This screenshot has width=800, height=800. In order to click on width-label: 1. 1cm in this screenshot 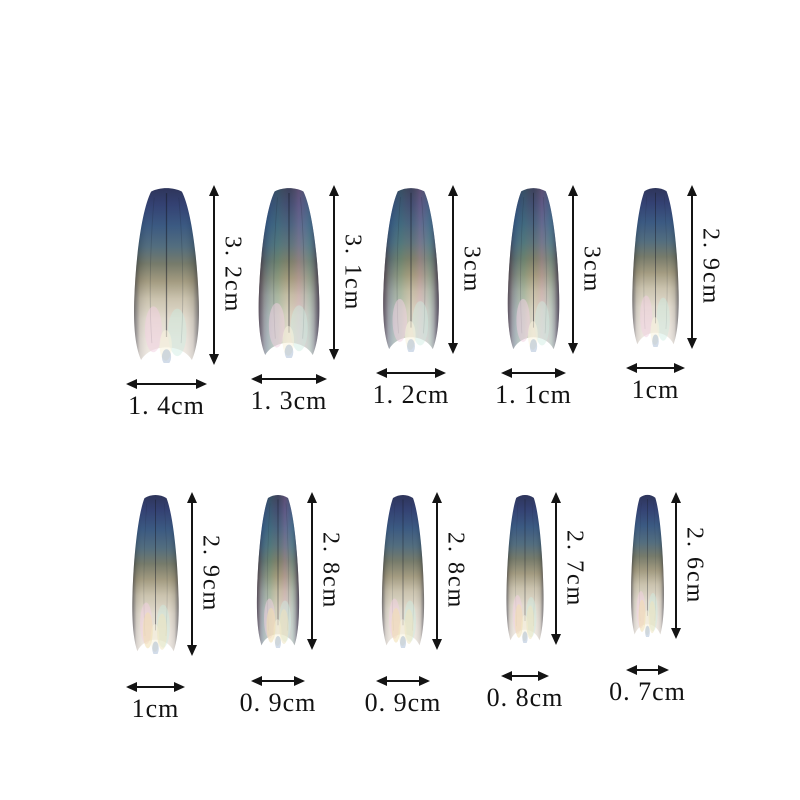, I will do `click(533, 394)`.